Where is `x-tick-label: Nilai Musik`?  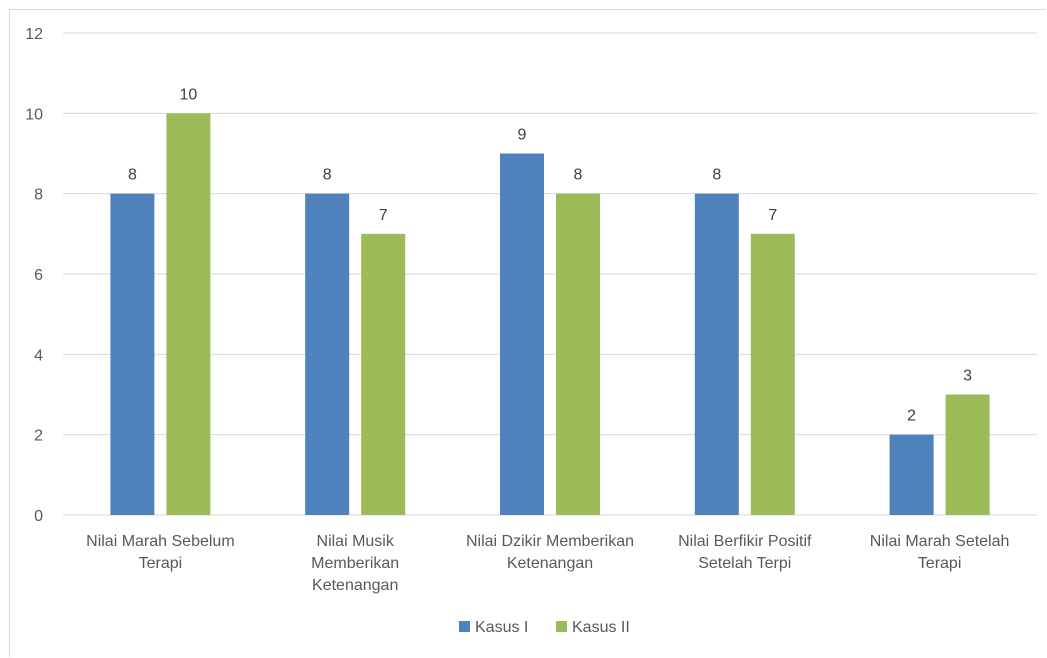
x-tick-label: Nilai Musik is located at coordinates (356, 541).